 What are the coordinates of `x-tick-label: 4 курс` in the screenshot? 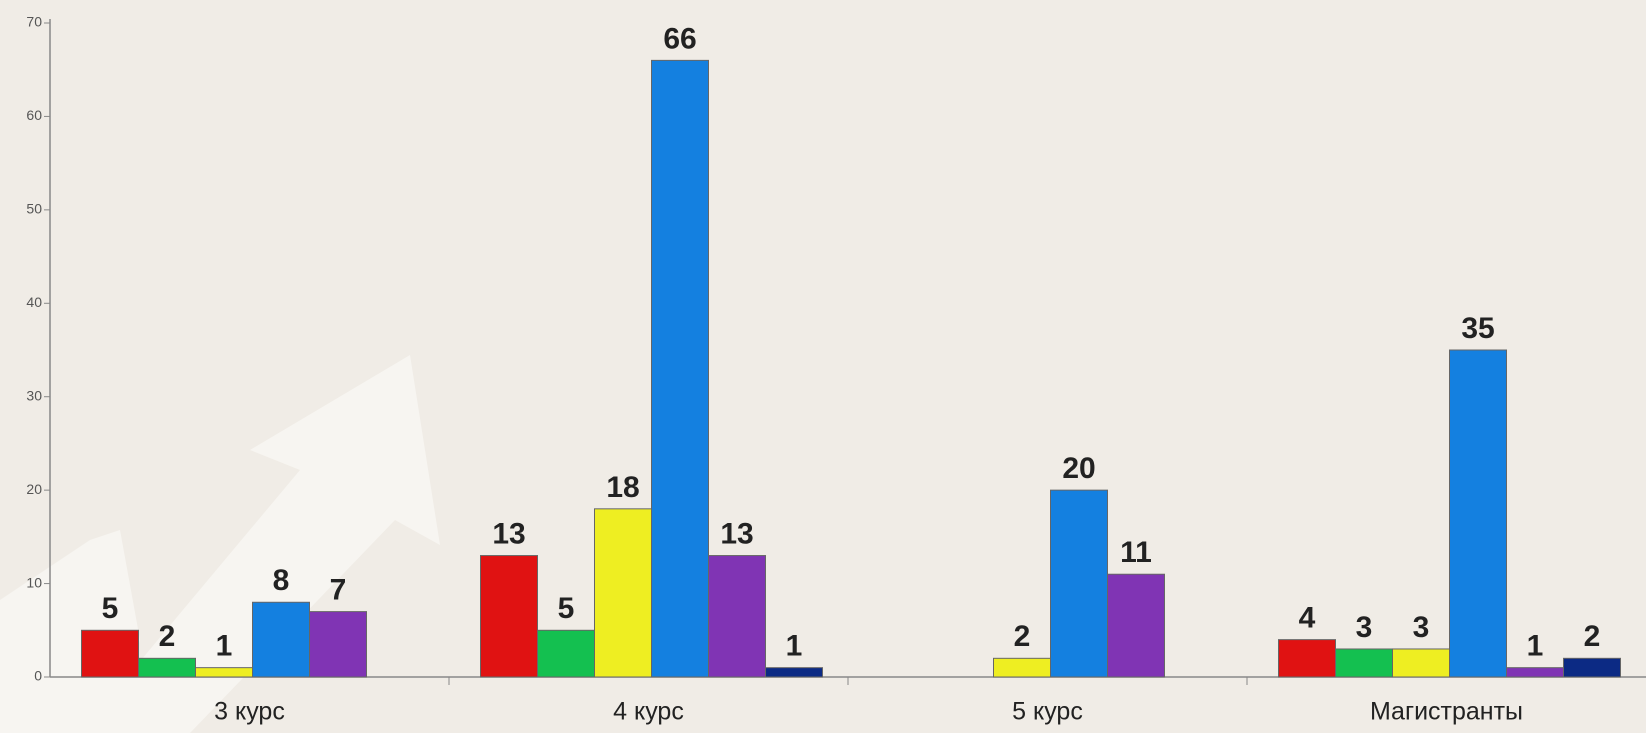 It's located at (648, 712).